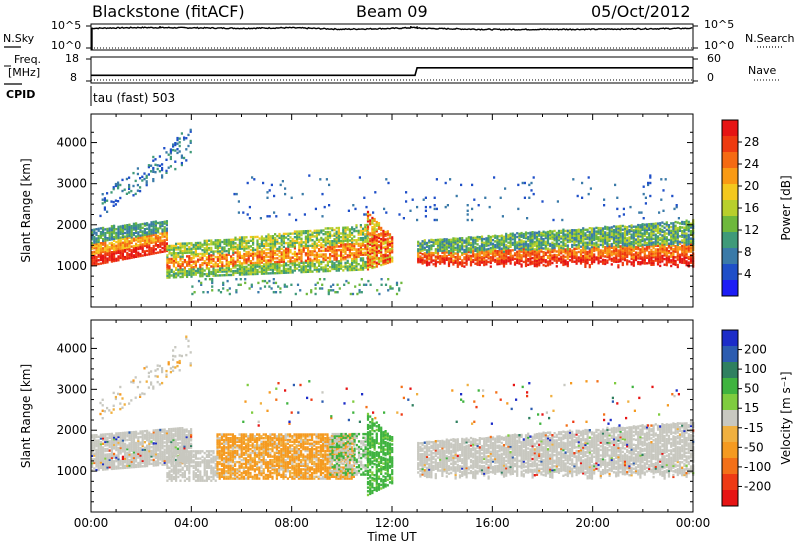  What do you see at coordinates (100, 442) in the screenshot?
I see `velocity-cell` at bounding box center [100, 442].